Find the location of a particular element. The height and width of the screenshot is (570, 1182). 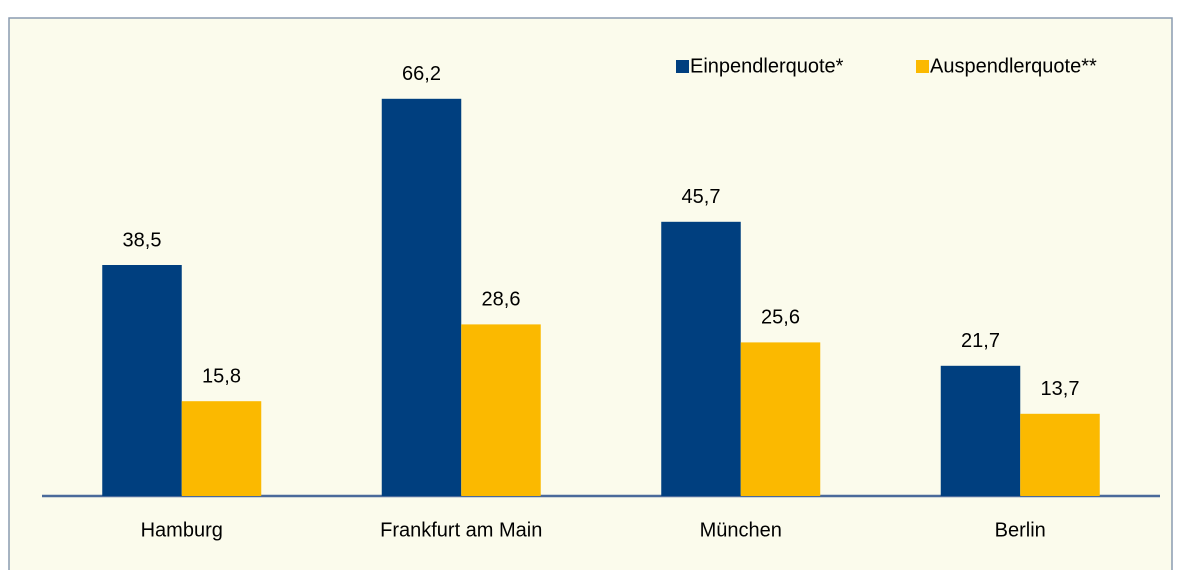

value-label: 66,2 is located at coordinates (421, 74).